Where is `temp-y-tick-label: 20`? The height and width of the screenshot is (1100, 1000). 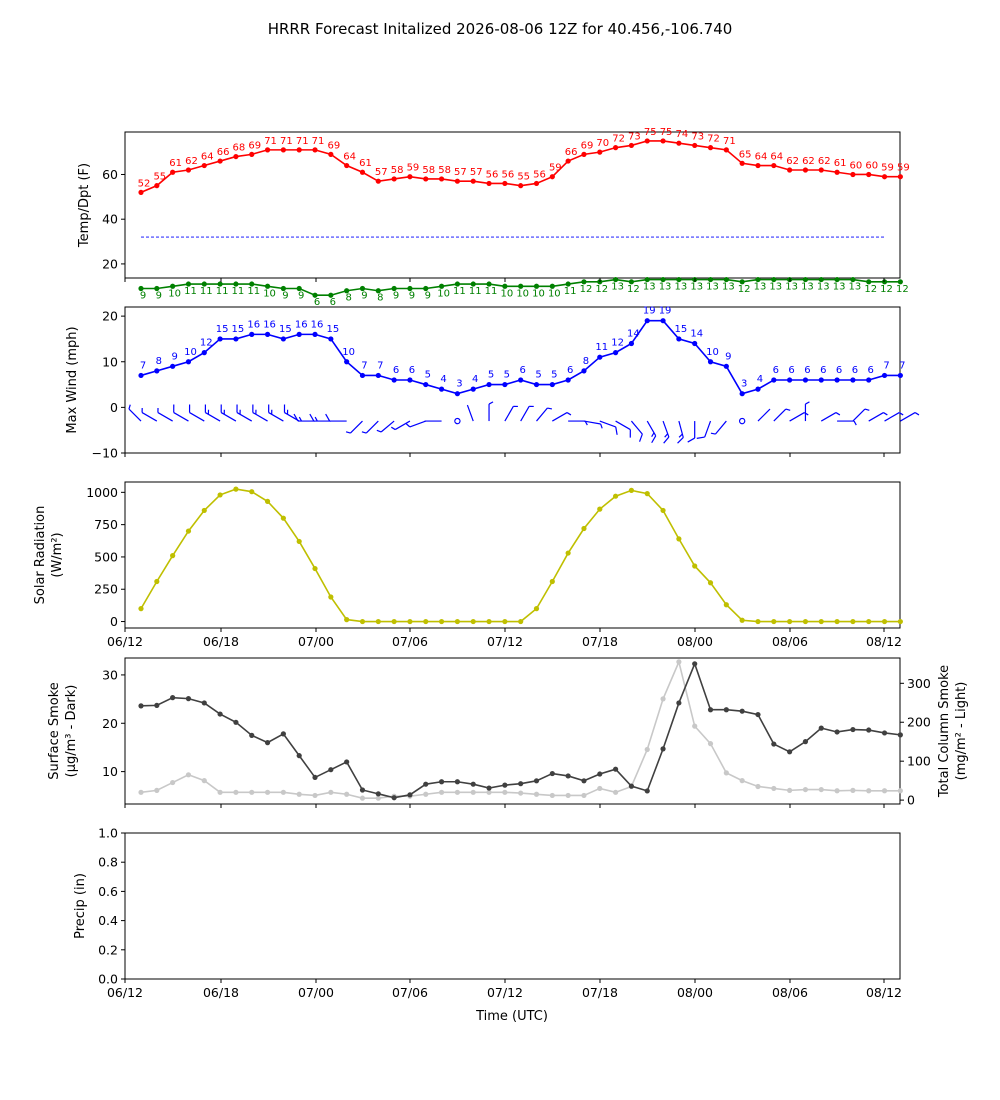
temp-y-tick-label: 20 is located at coordinates (110, 263).